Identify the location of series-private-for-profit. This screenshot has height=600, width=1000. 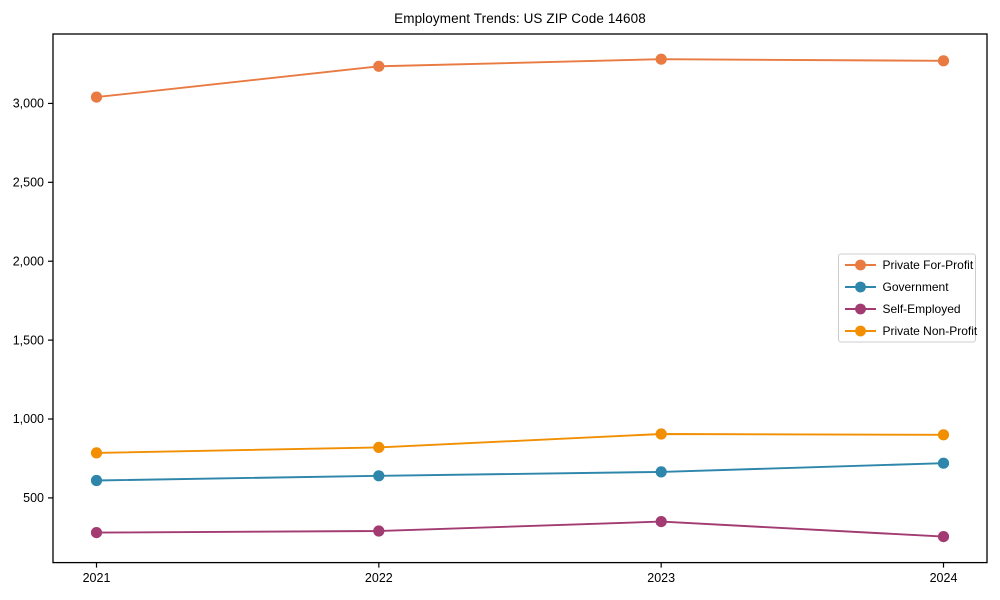
(520, 78).